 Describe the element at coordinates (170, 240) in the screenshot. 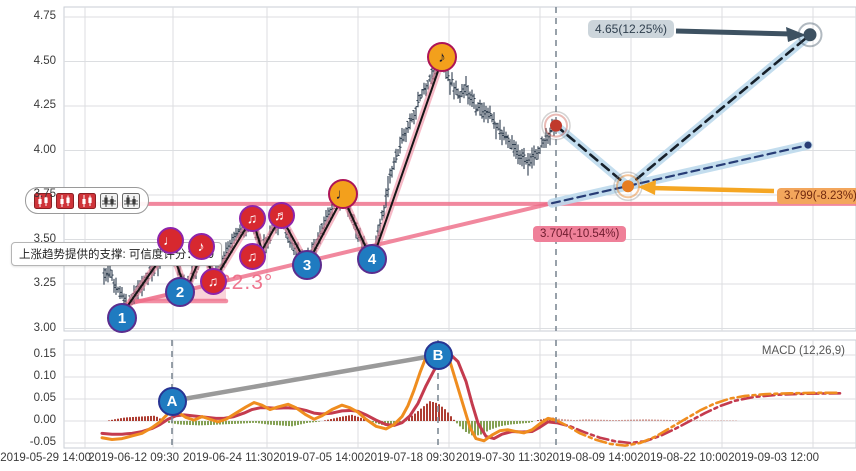

I see `pattern-event-note-icon: ♩` at that location.